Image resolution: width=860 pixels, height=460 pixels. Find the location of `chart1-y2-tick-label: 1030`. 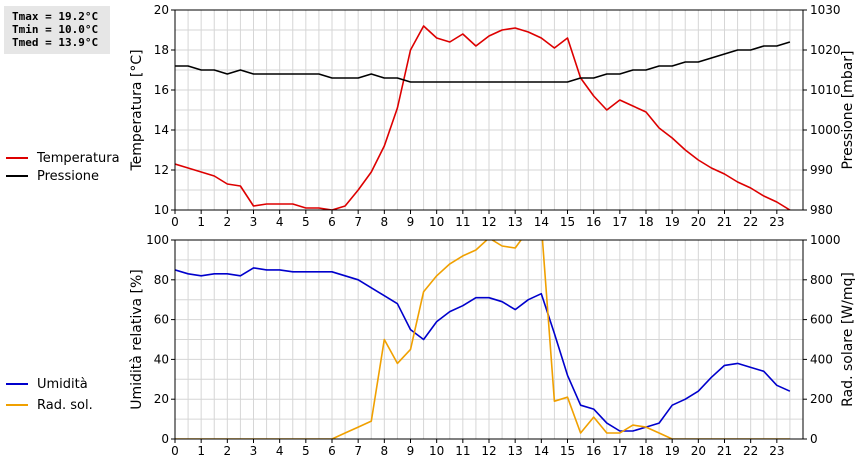

chart1-y2-tick-label: 1030 is located at coordinates (825, 10).